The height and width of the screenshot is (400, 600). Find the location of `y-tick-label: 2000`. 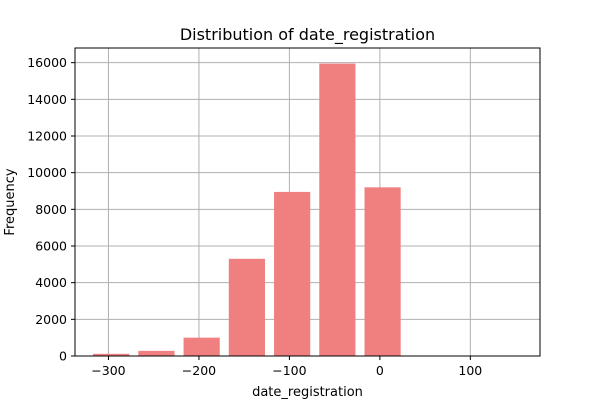

y-tick-label: 2000 is located at coordinates (51, 319).